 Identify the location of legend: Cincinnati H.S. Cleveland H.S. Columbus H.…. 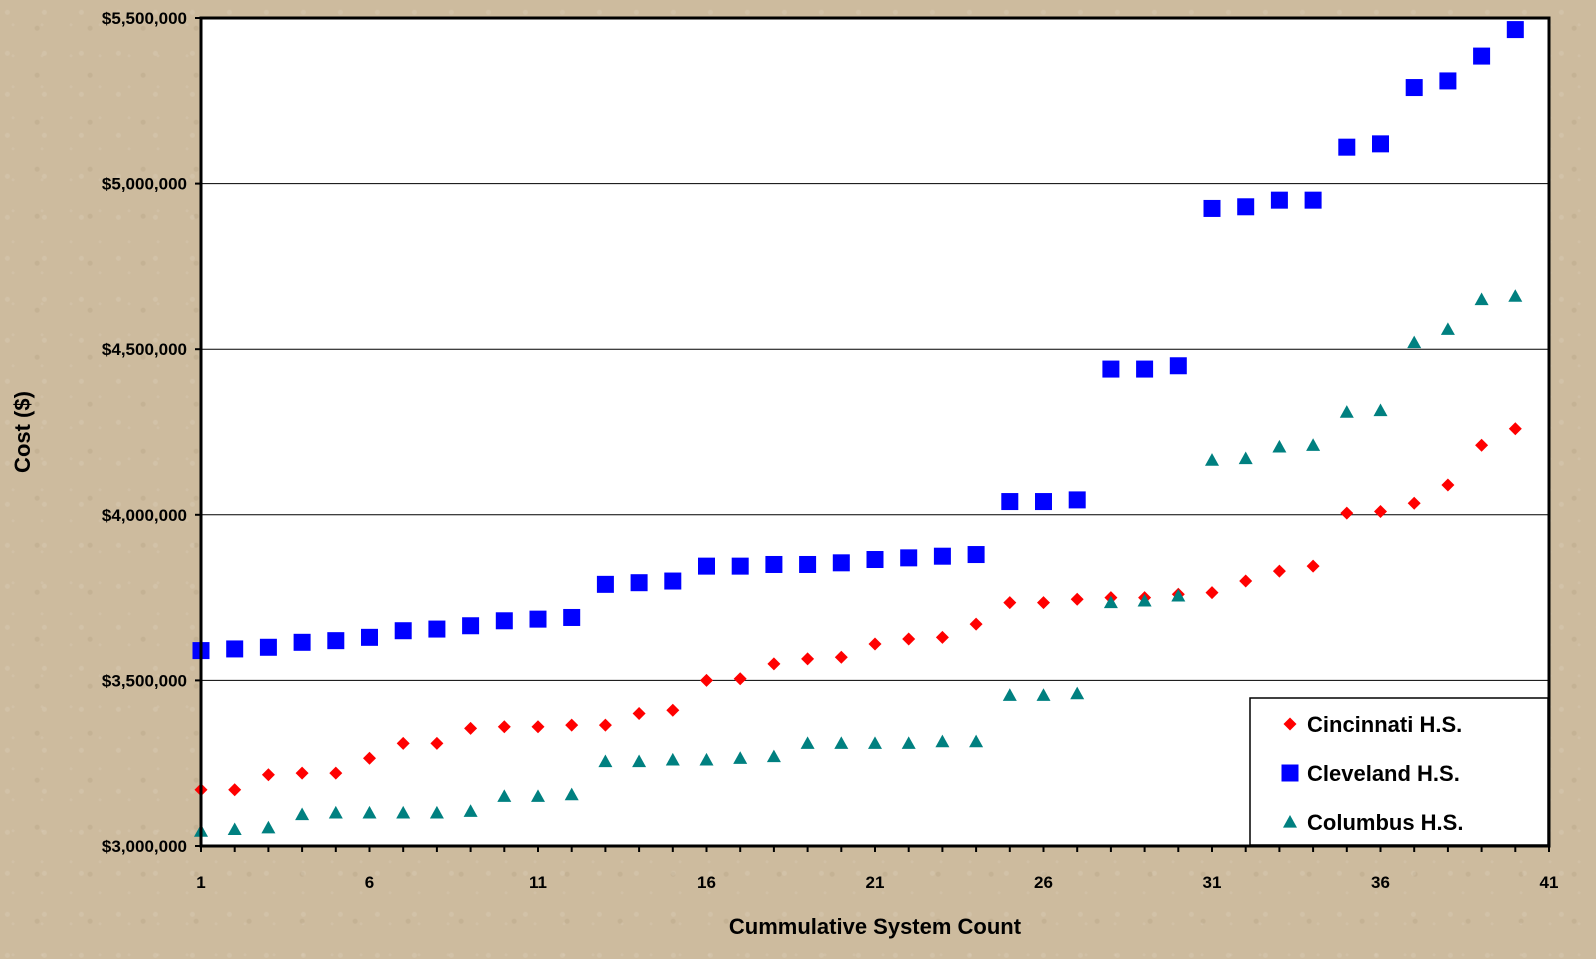
(1399, 771).